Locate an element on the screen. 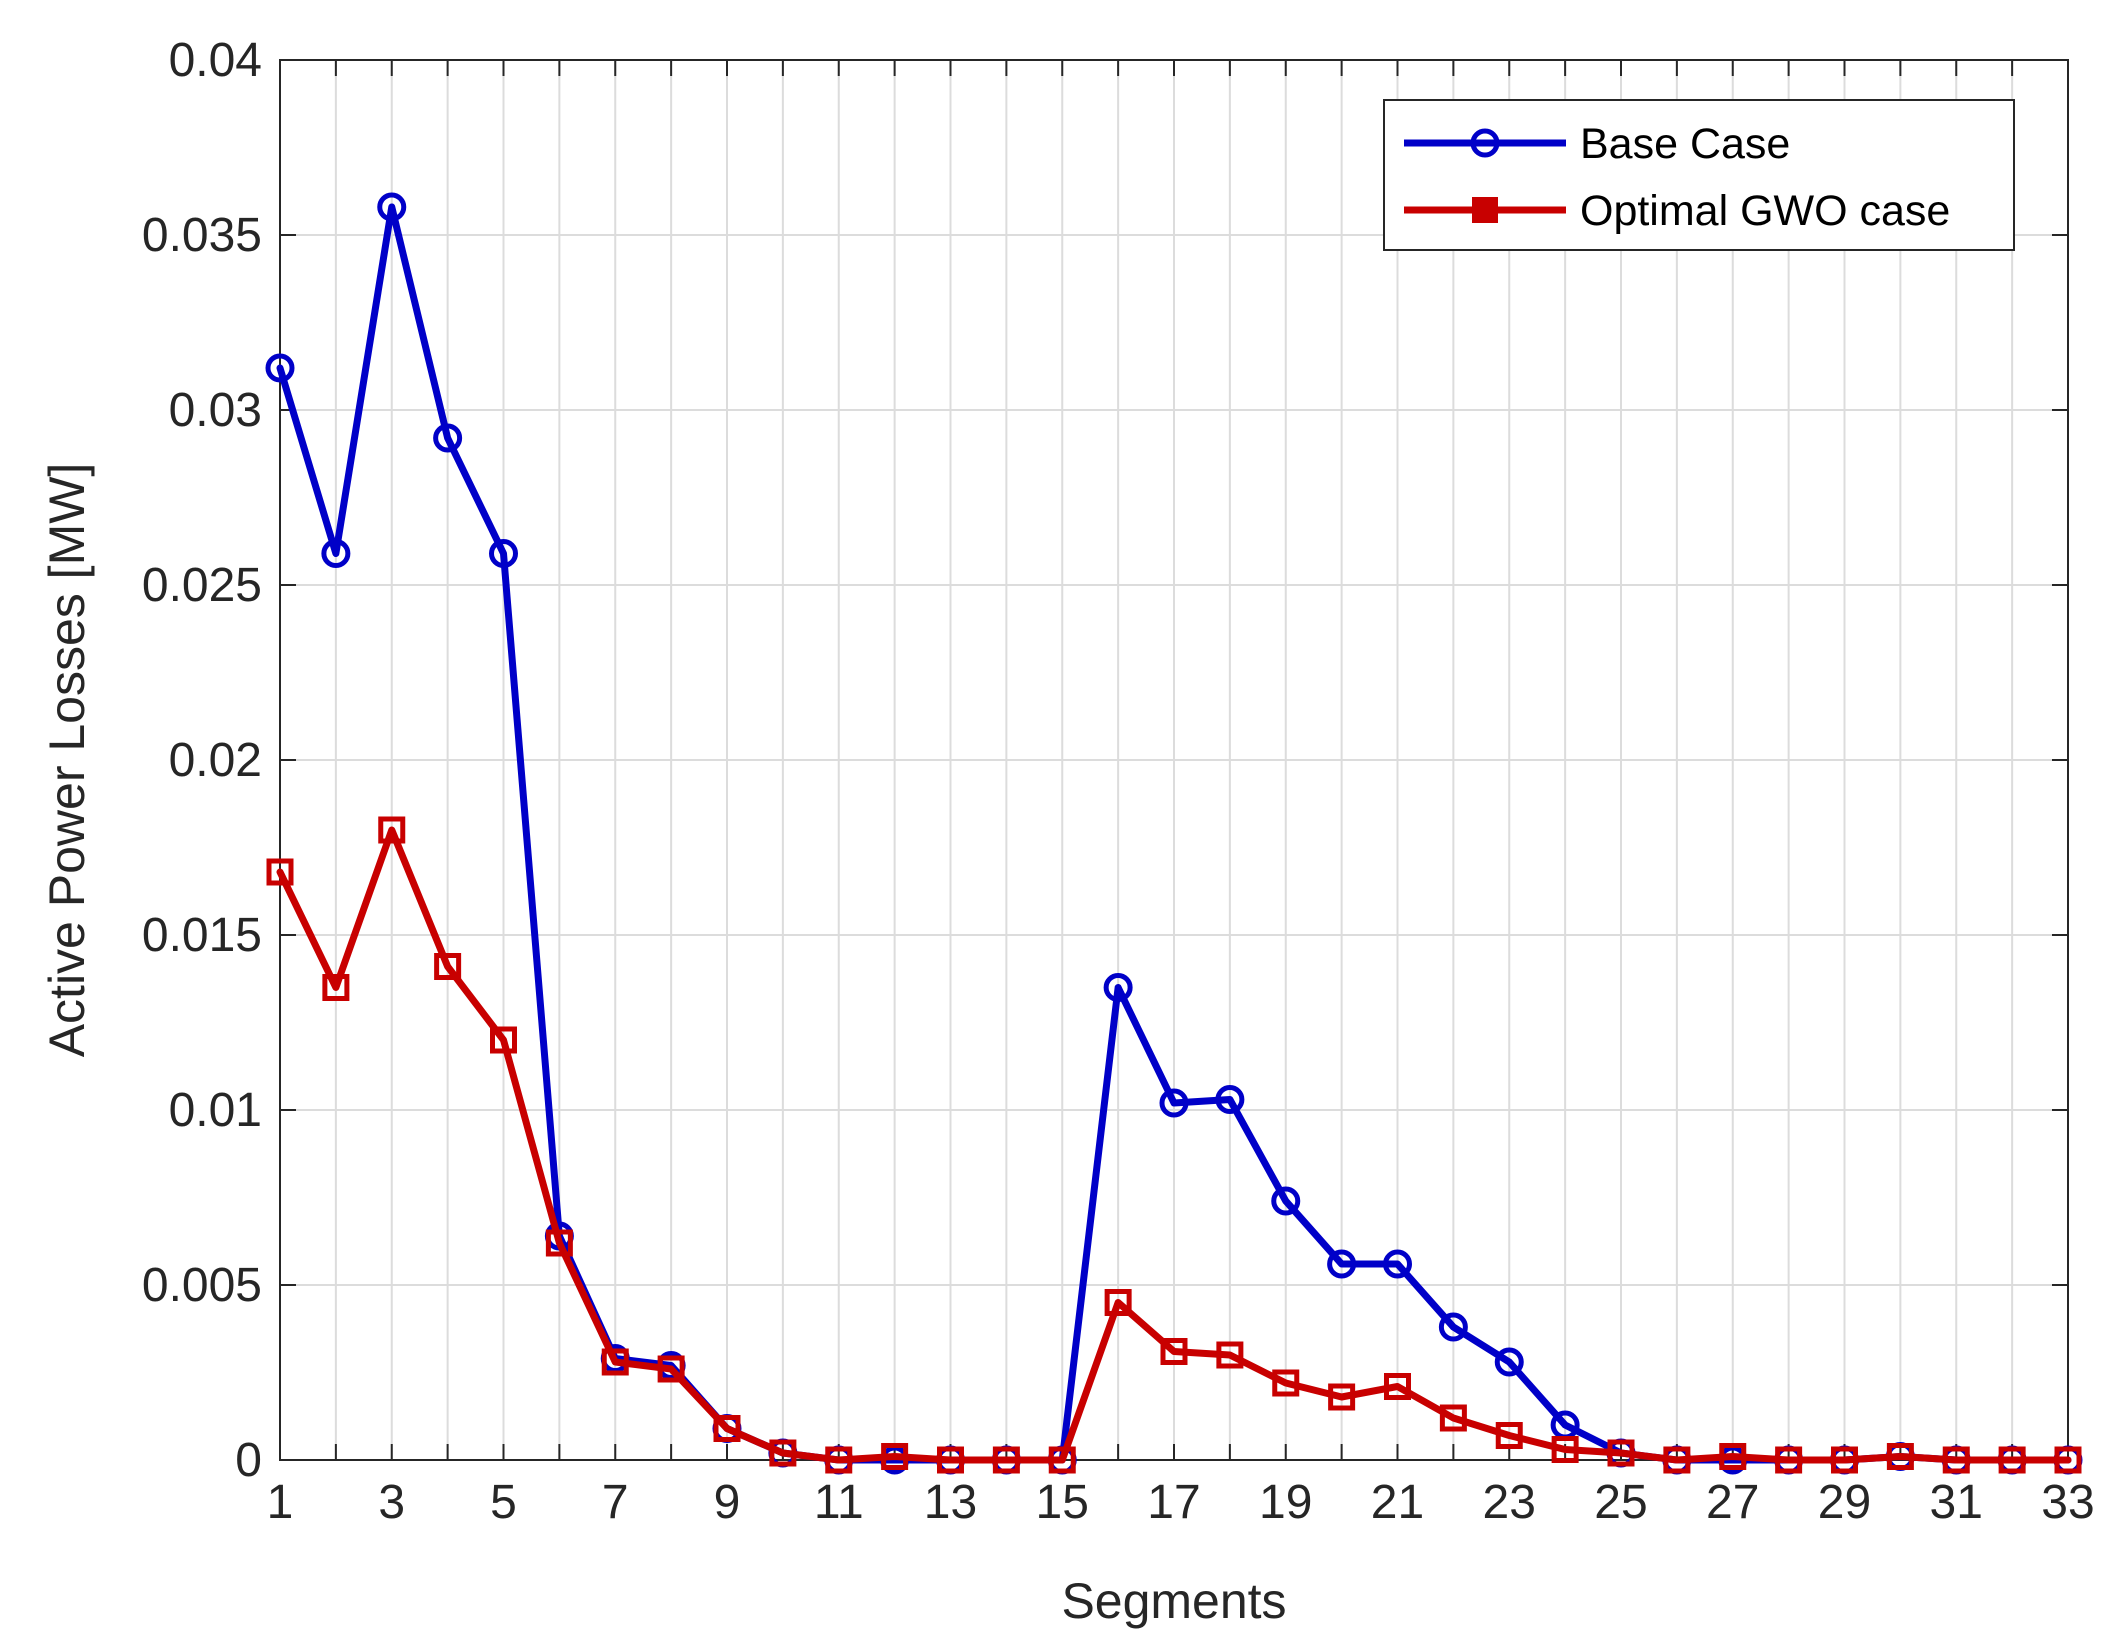 The image size is (2120, 1651). y-tick-label: 0.025 is located at coordinates (202, 585).